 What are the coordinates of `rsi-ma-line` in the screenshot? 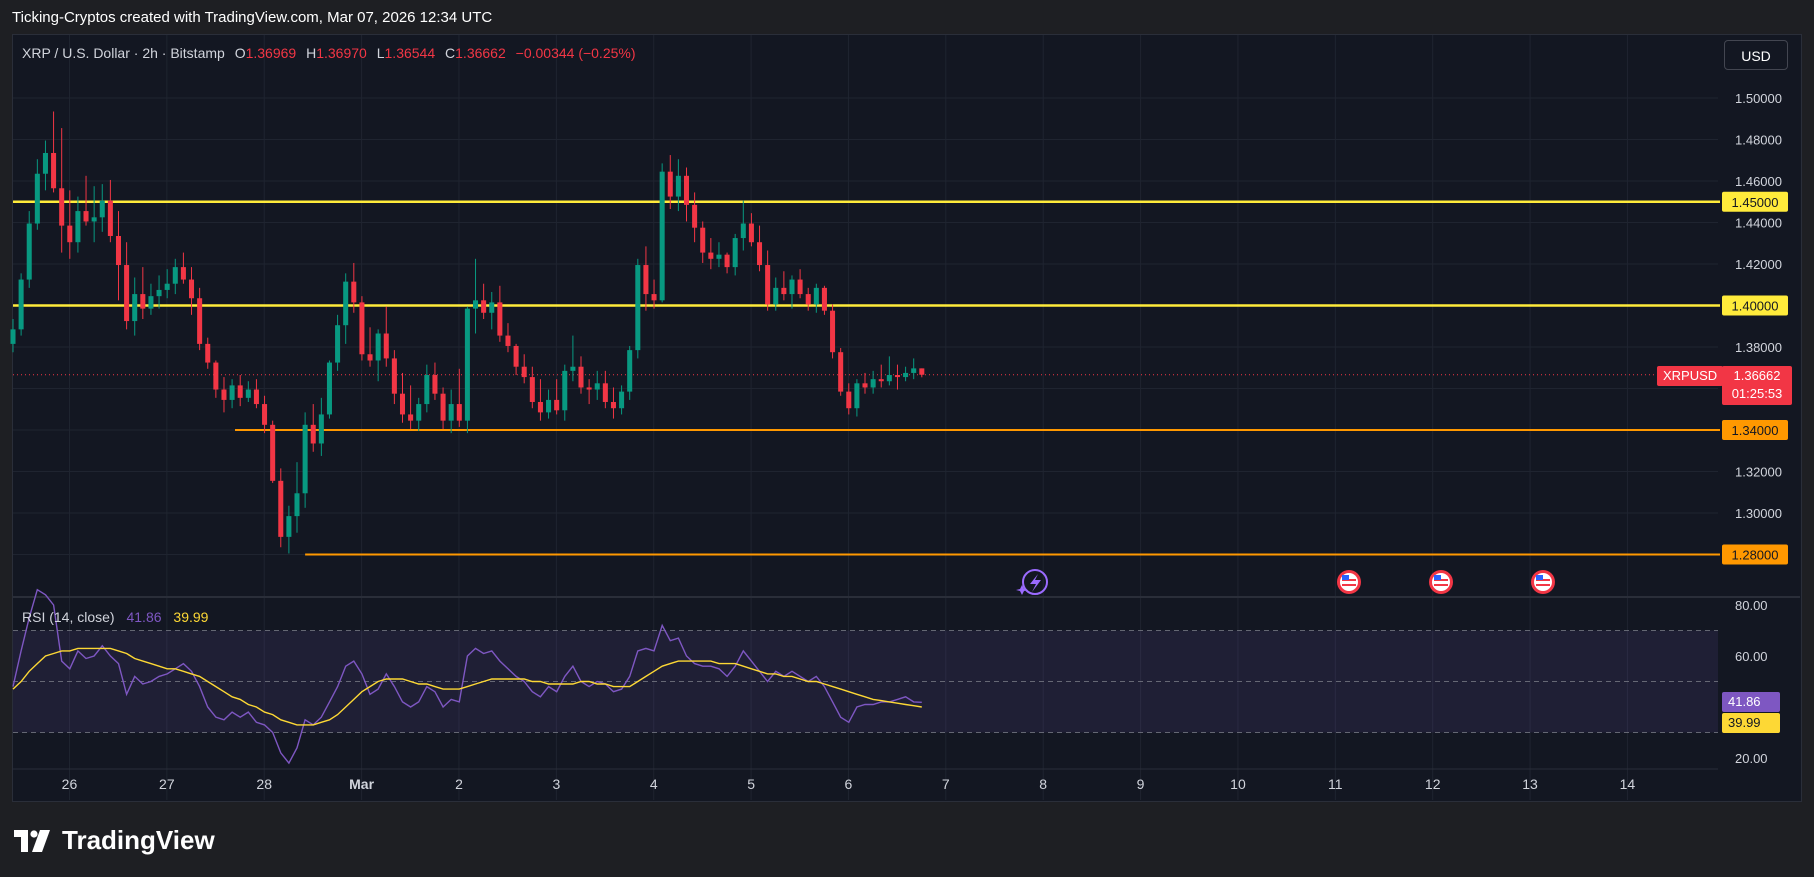 It's located at (467, 686).